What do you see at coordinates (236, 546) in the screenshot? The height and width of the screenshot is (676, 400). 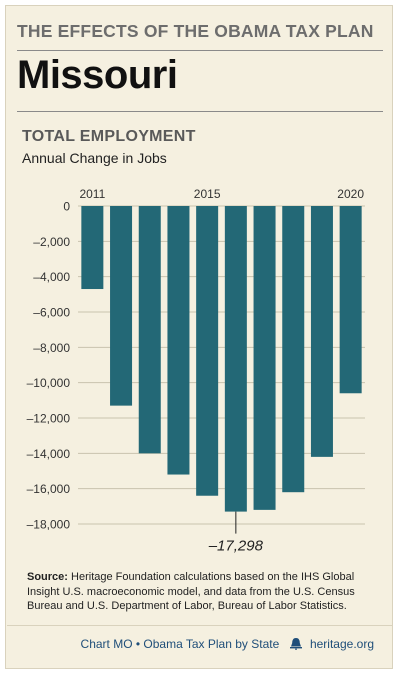 I see `annotation-label: –17,298` at bounding box center [236, 546].